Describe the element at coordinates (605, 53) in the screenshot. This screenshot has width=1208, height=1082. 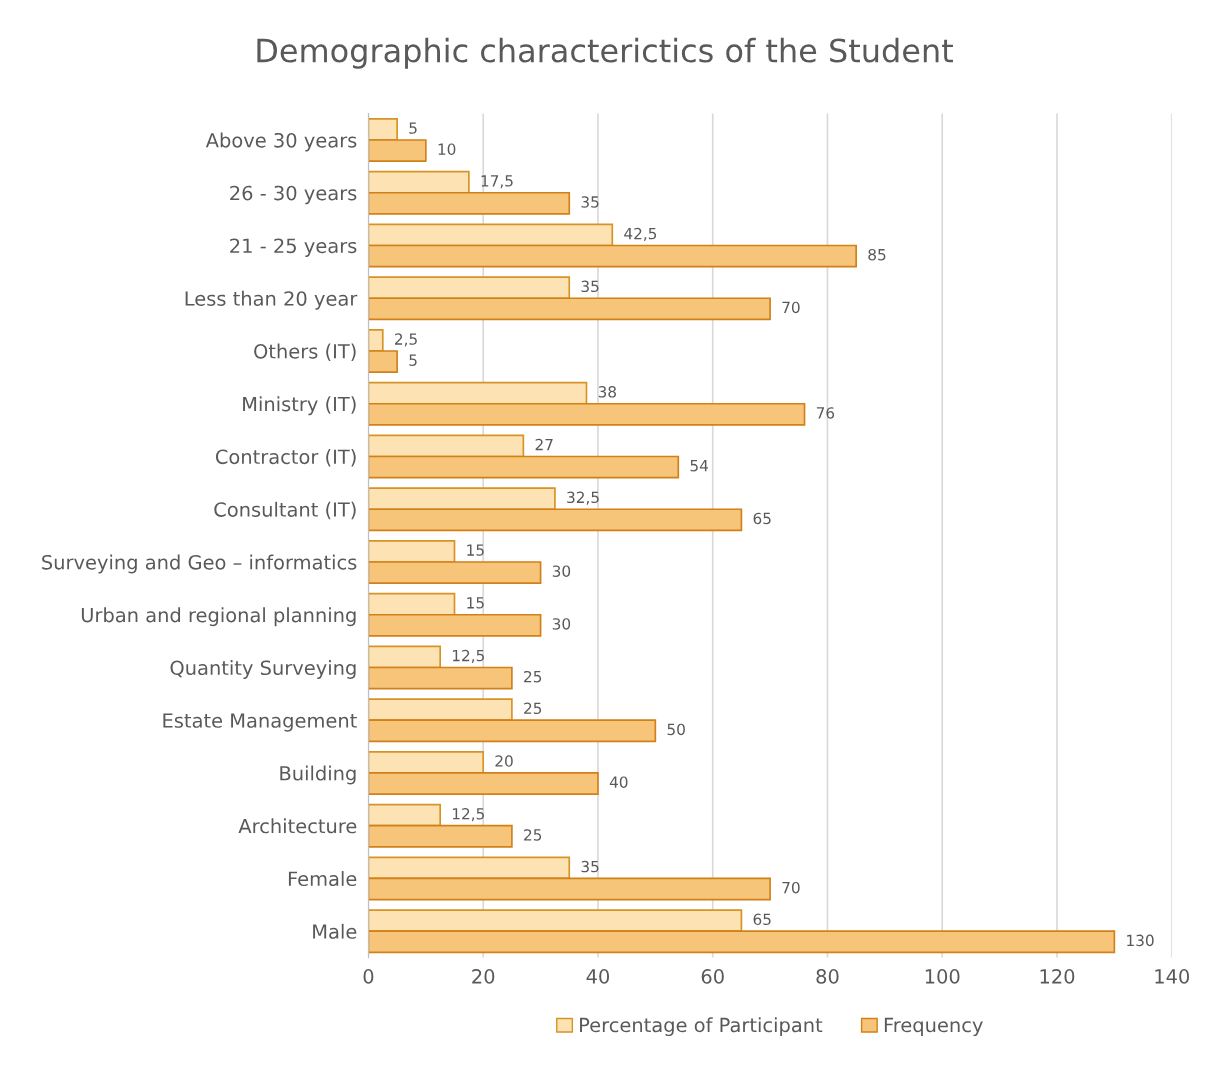
I see `chart-title: Demographic characterictics of the Student` at that location.